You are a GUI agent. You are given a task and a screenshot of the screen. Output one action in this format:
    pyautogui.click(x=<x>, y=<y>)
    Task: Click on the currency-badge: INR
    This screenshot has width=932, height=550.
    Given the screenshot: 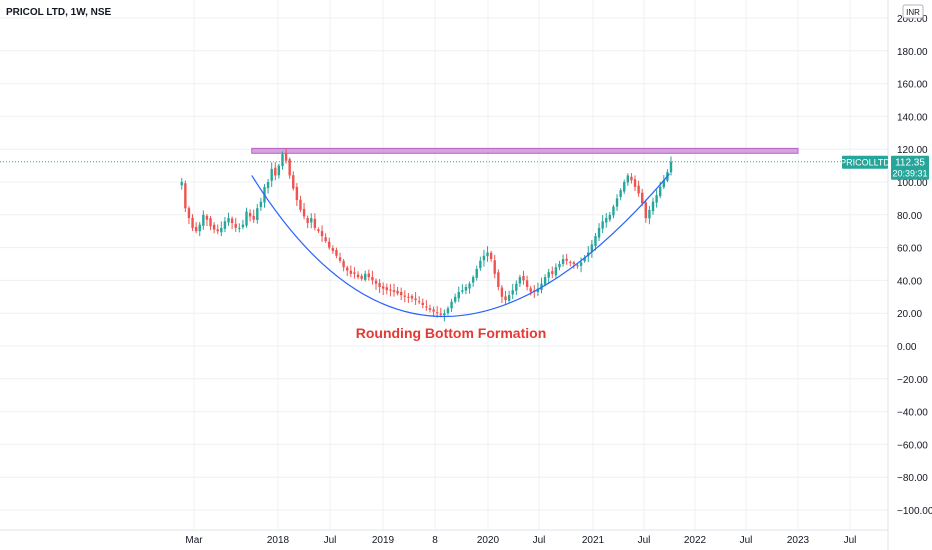 What is the action you would take?
    pyautogui.click(x=913, y=11)
    